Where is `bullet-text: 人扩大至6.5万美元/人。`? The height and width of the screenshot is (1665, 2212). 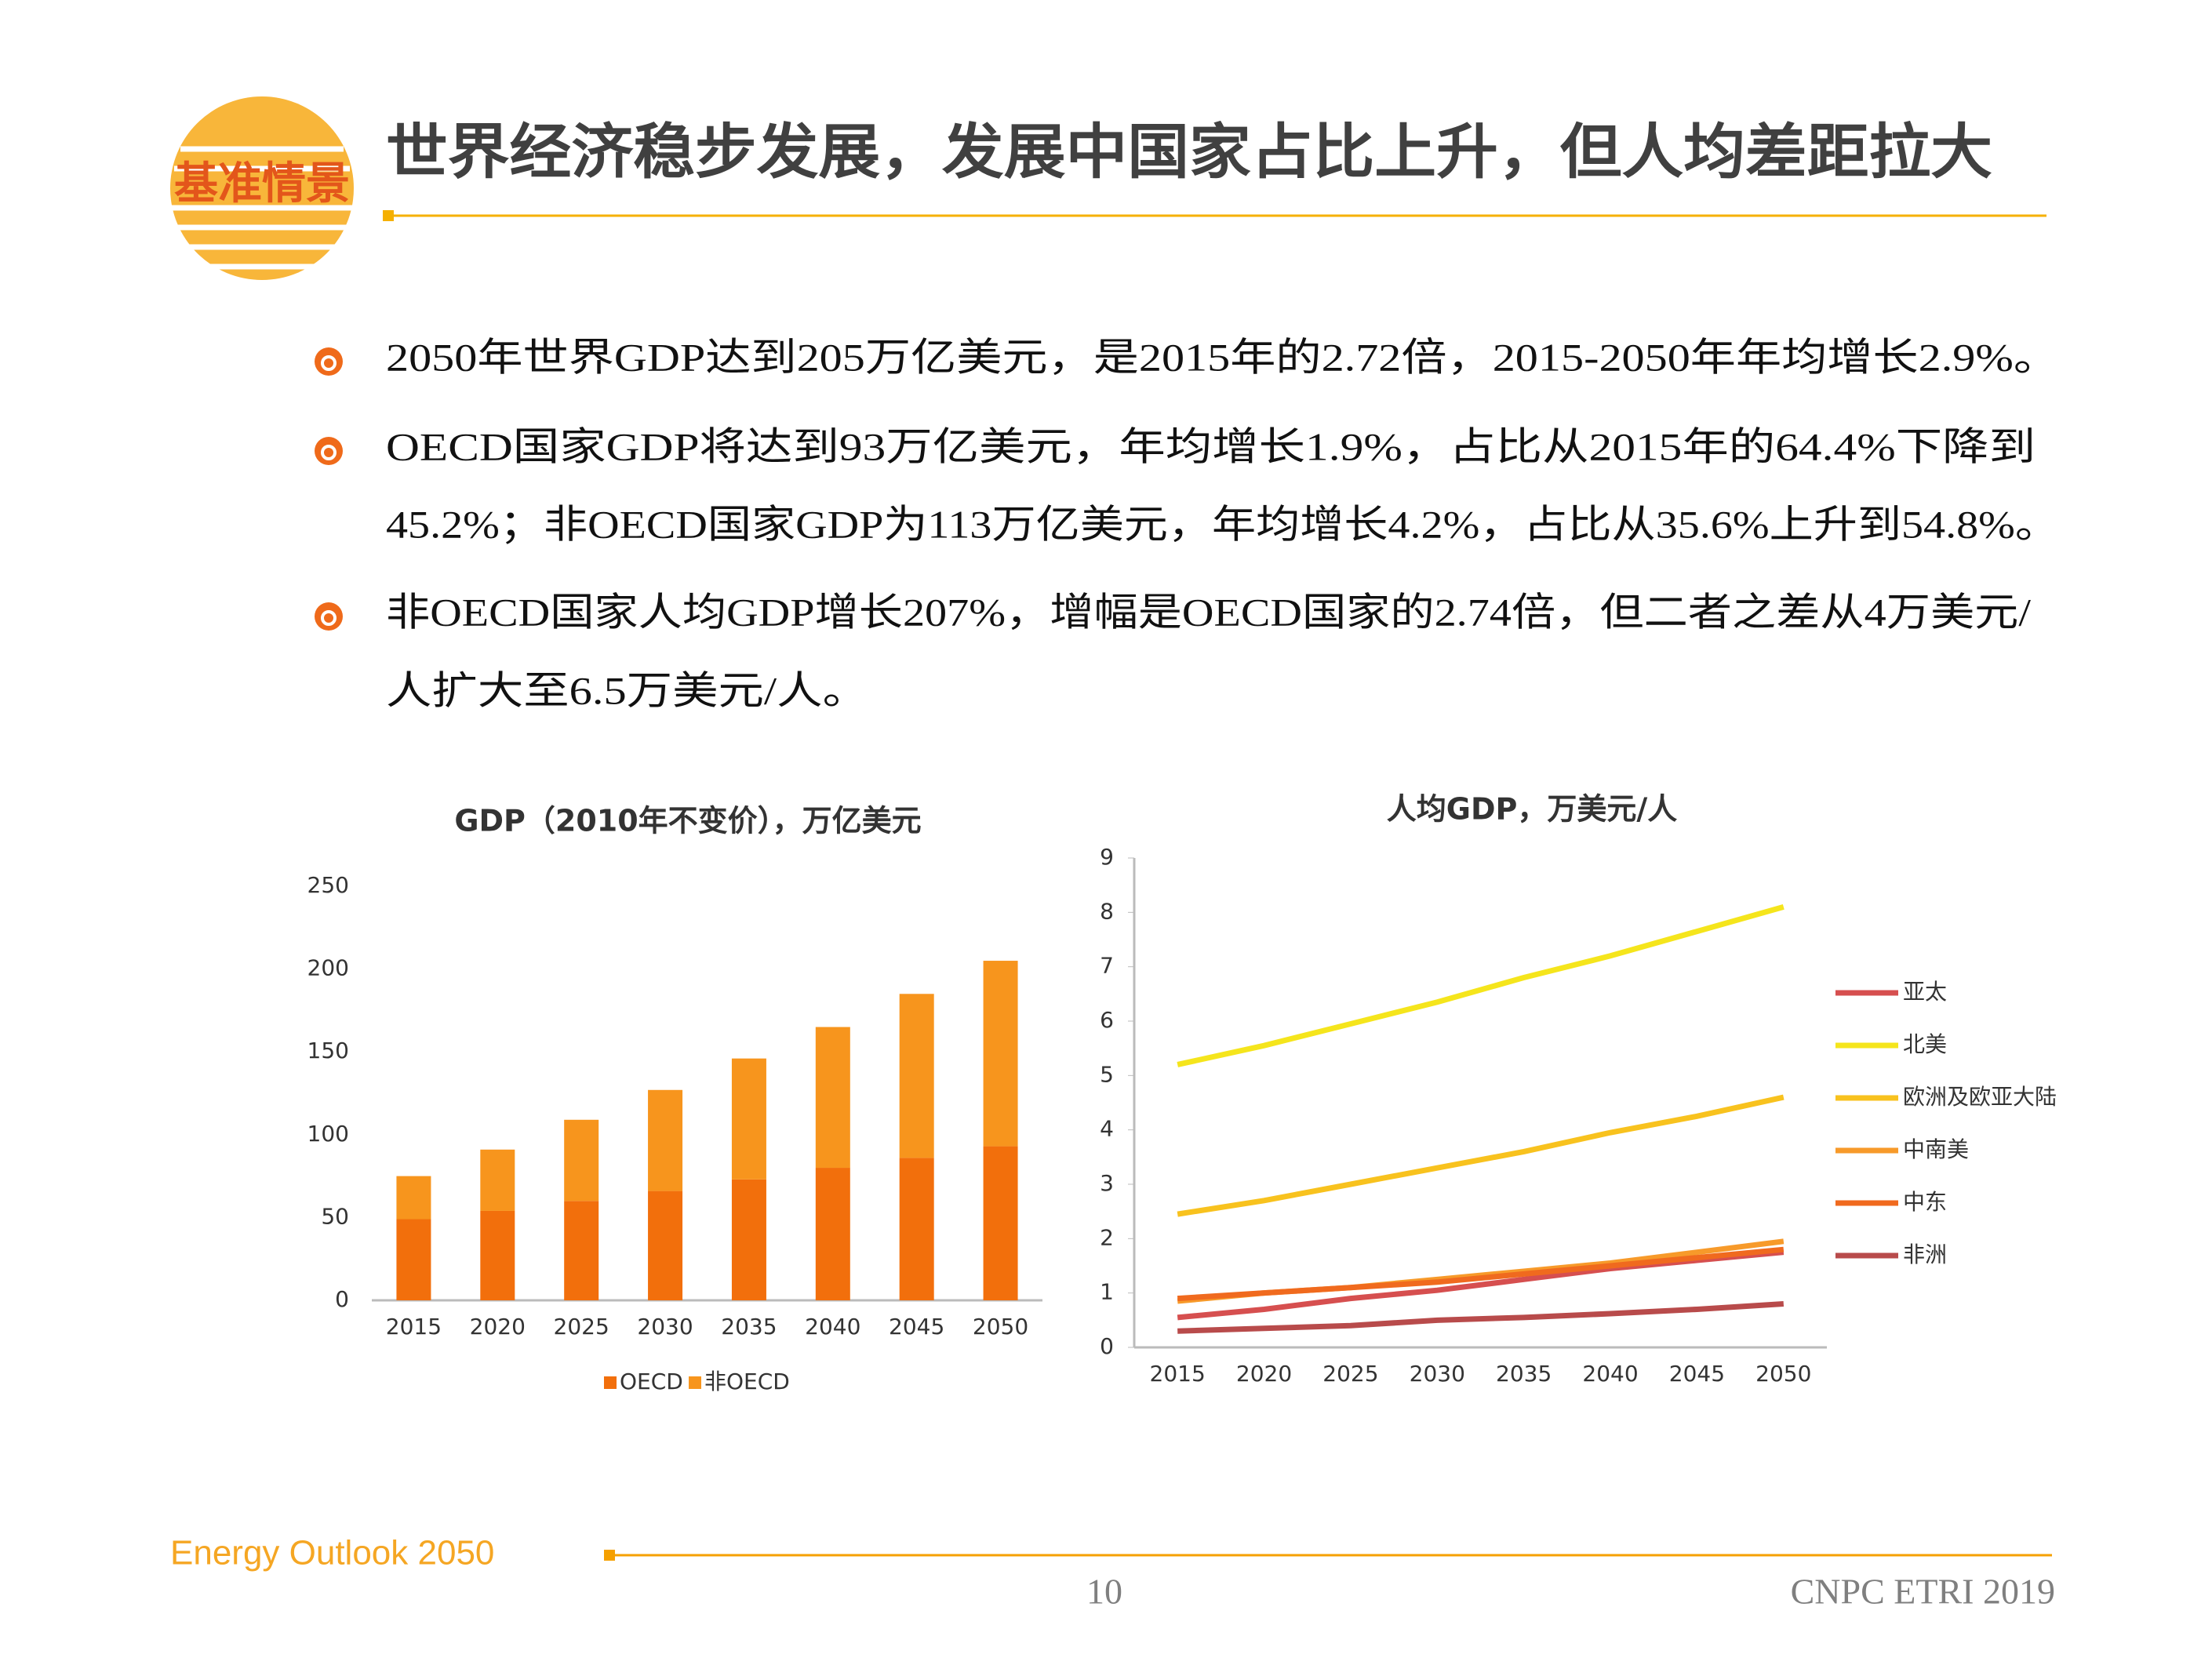
bullet-text: 人扩大至6.5万美元/人。 is located at coordinates (627, 690).